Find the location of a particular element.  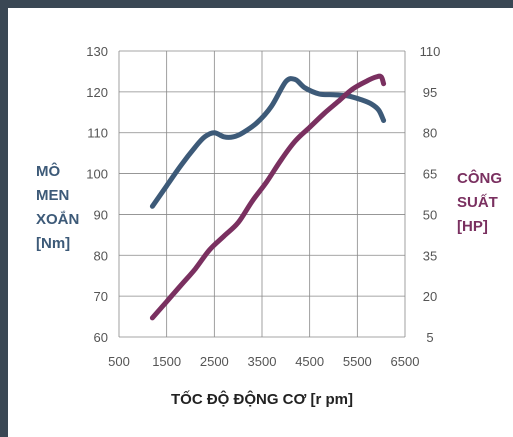

x-tick-label: 6500 is located at coordinates (405, 361).